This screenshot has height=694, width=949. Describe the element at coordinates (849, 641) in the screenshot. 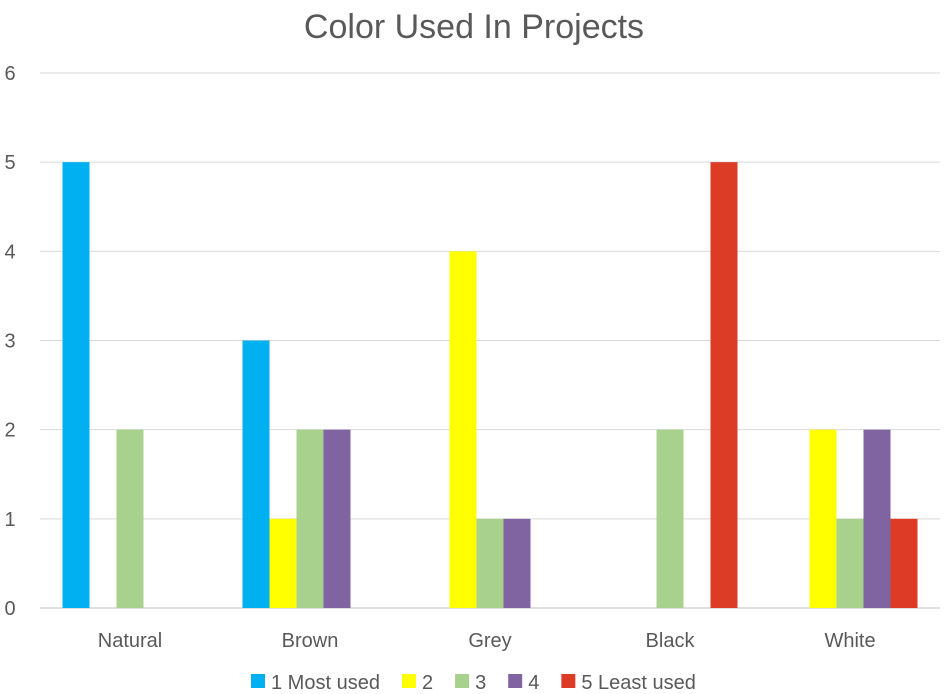

I see `x-tick-label: White` at that location.